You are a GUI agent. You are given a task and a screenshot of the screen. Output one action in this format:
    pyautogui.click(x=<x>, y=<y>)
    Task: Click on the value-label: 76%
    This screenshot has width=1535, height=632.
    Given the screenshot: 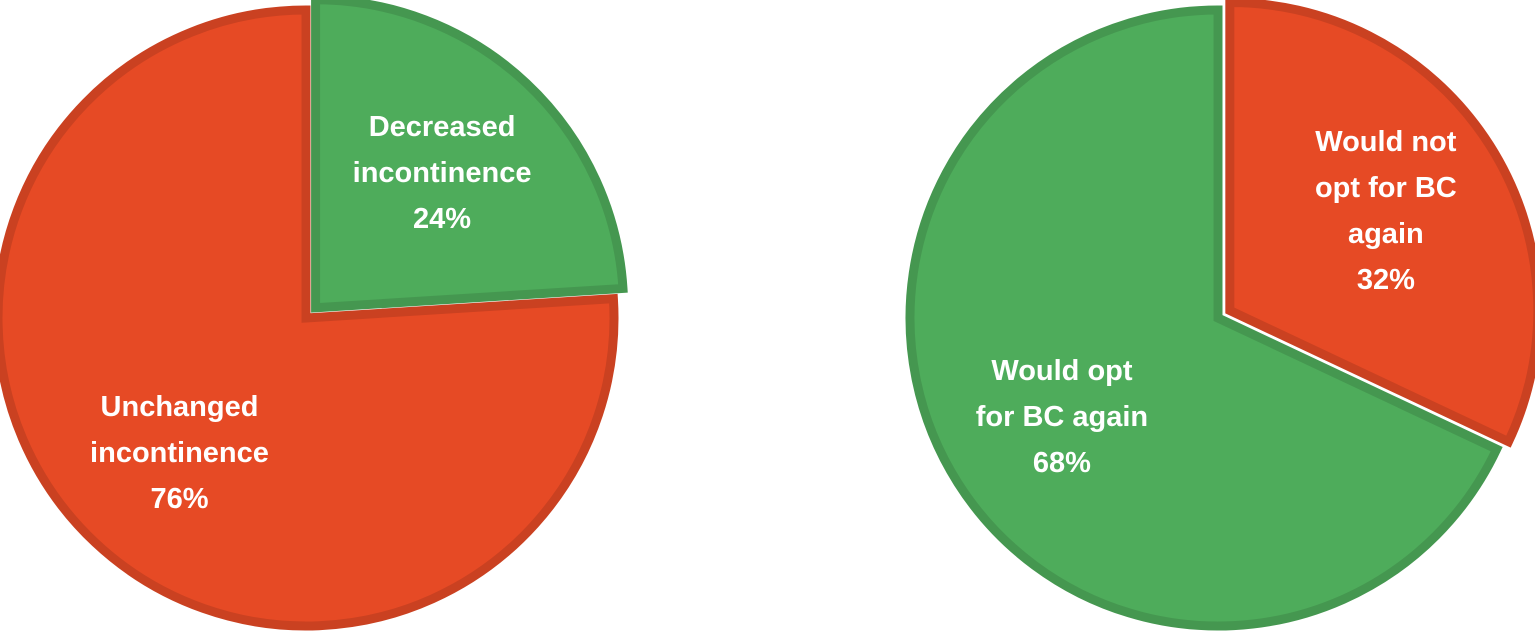 What is the action you would take?
    pyautogui.click(x=179, y=498)
    